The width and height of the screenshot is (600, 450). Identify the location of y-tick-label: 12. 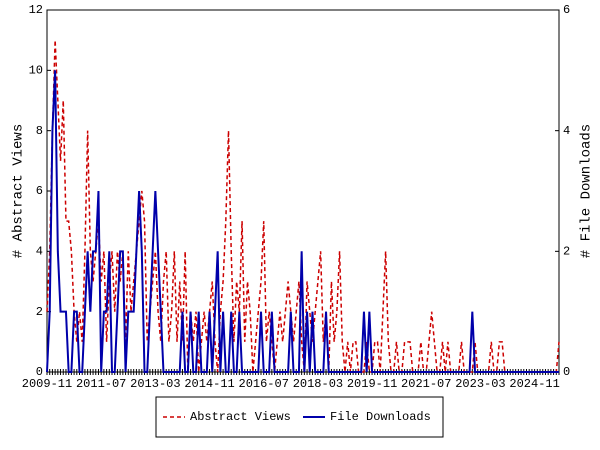
(36, 10).